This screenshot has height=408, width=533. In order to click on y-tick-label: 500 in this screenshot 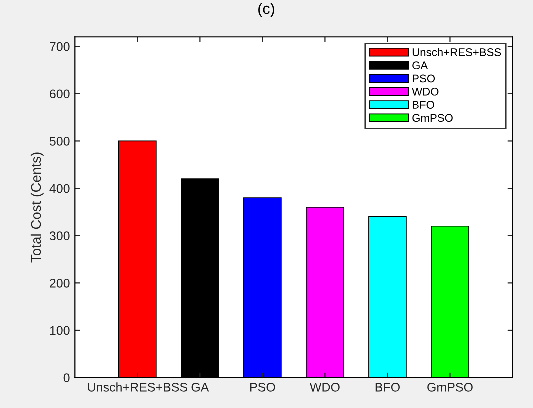, I will do `click(60, 141)`.